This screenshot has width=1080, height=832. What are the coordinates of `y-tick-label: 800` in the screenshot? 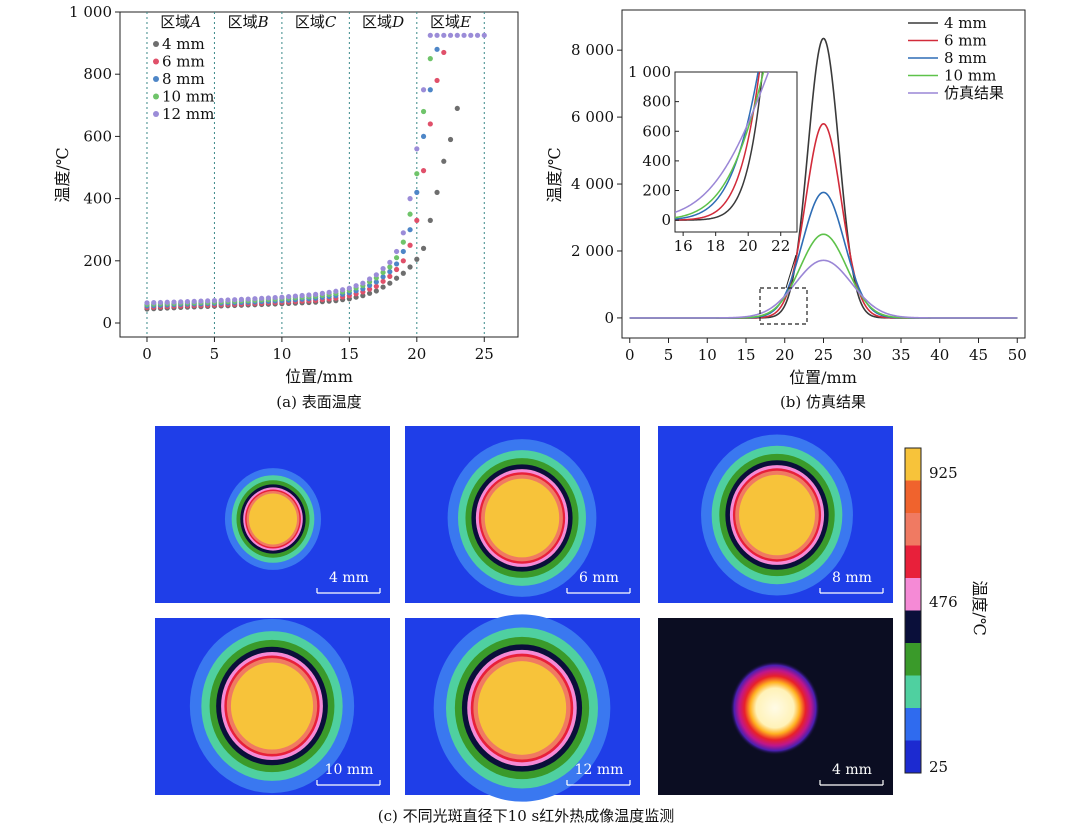 It's located at (97, 74).